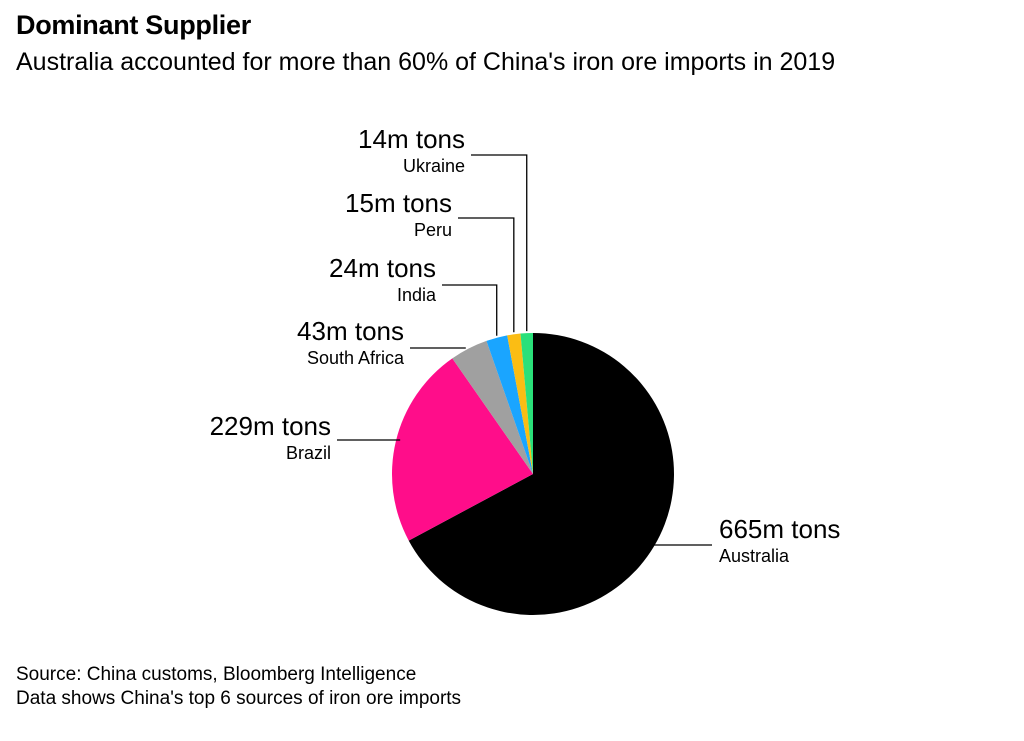 This screenshot has width=1024, height=741. What do you see at coordinates (308, 453) in the screenshot?
I see `category-label-brazil: Brazil` at bounding box center [308, 453].